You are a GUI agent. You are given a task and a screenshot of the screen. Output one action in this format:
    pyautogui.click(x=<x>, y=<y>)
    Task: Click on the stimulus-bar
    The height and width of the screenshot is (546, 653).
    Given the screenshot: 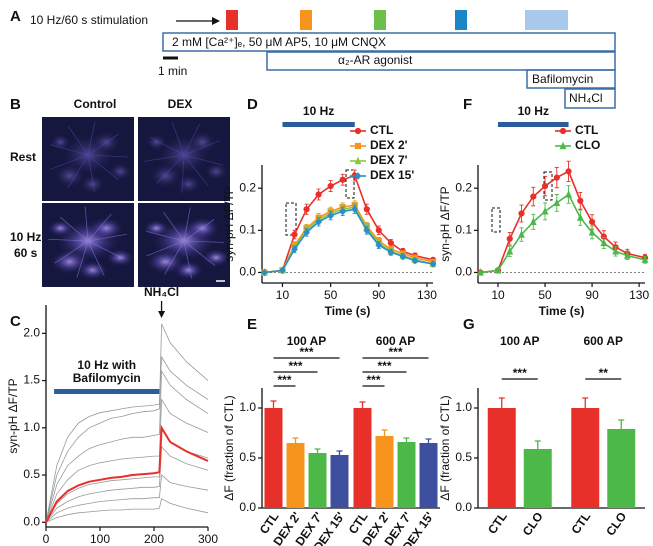 What is the action you would take?
    pyautogui.click(x=533, y=124)
    